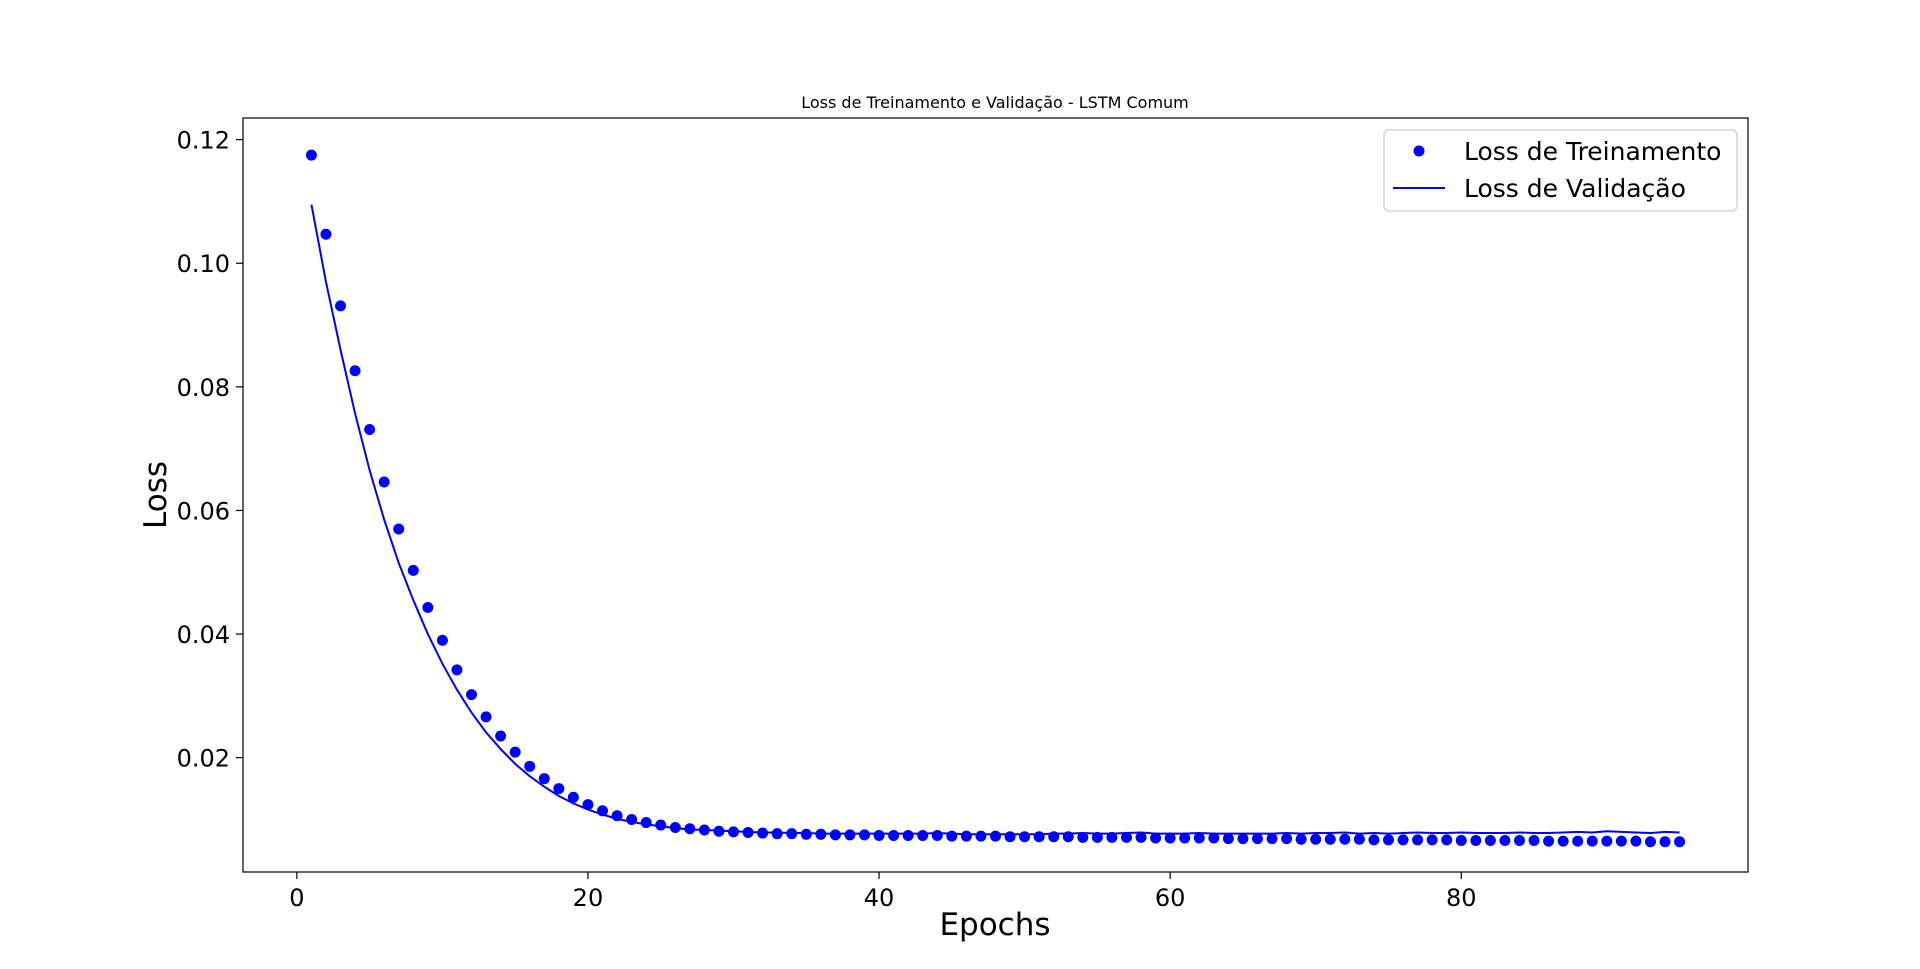 Image resolution: width=1920 pixels, height=969 pixels. I want to click on legend: Loss de Treinamento Loss de Validação, so click(1560, 170).